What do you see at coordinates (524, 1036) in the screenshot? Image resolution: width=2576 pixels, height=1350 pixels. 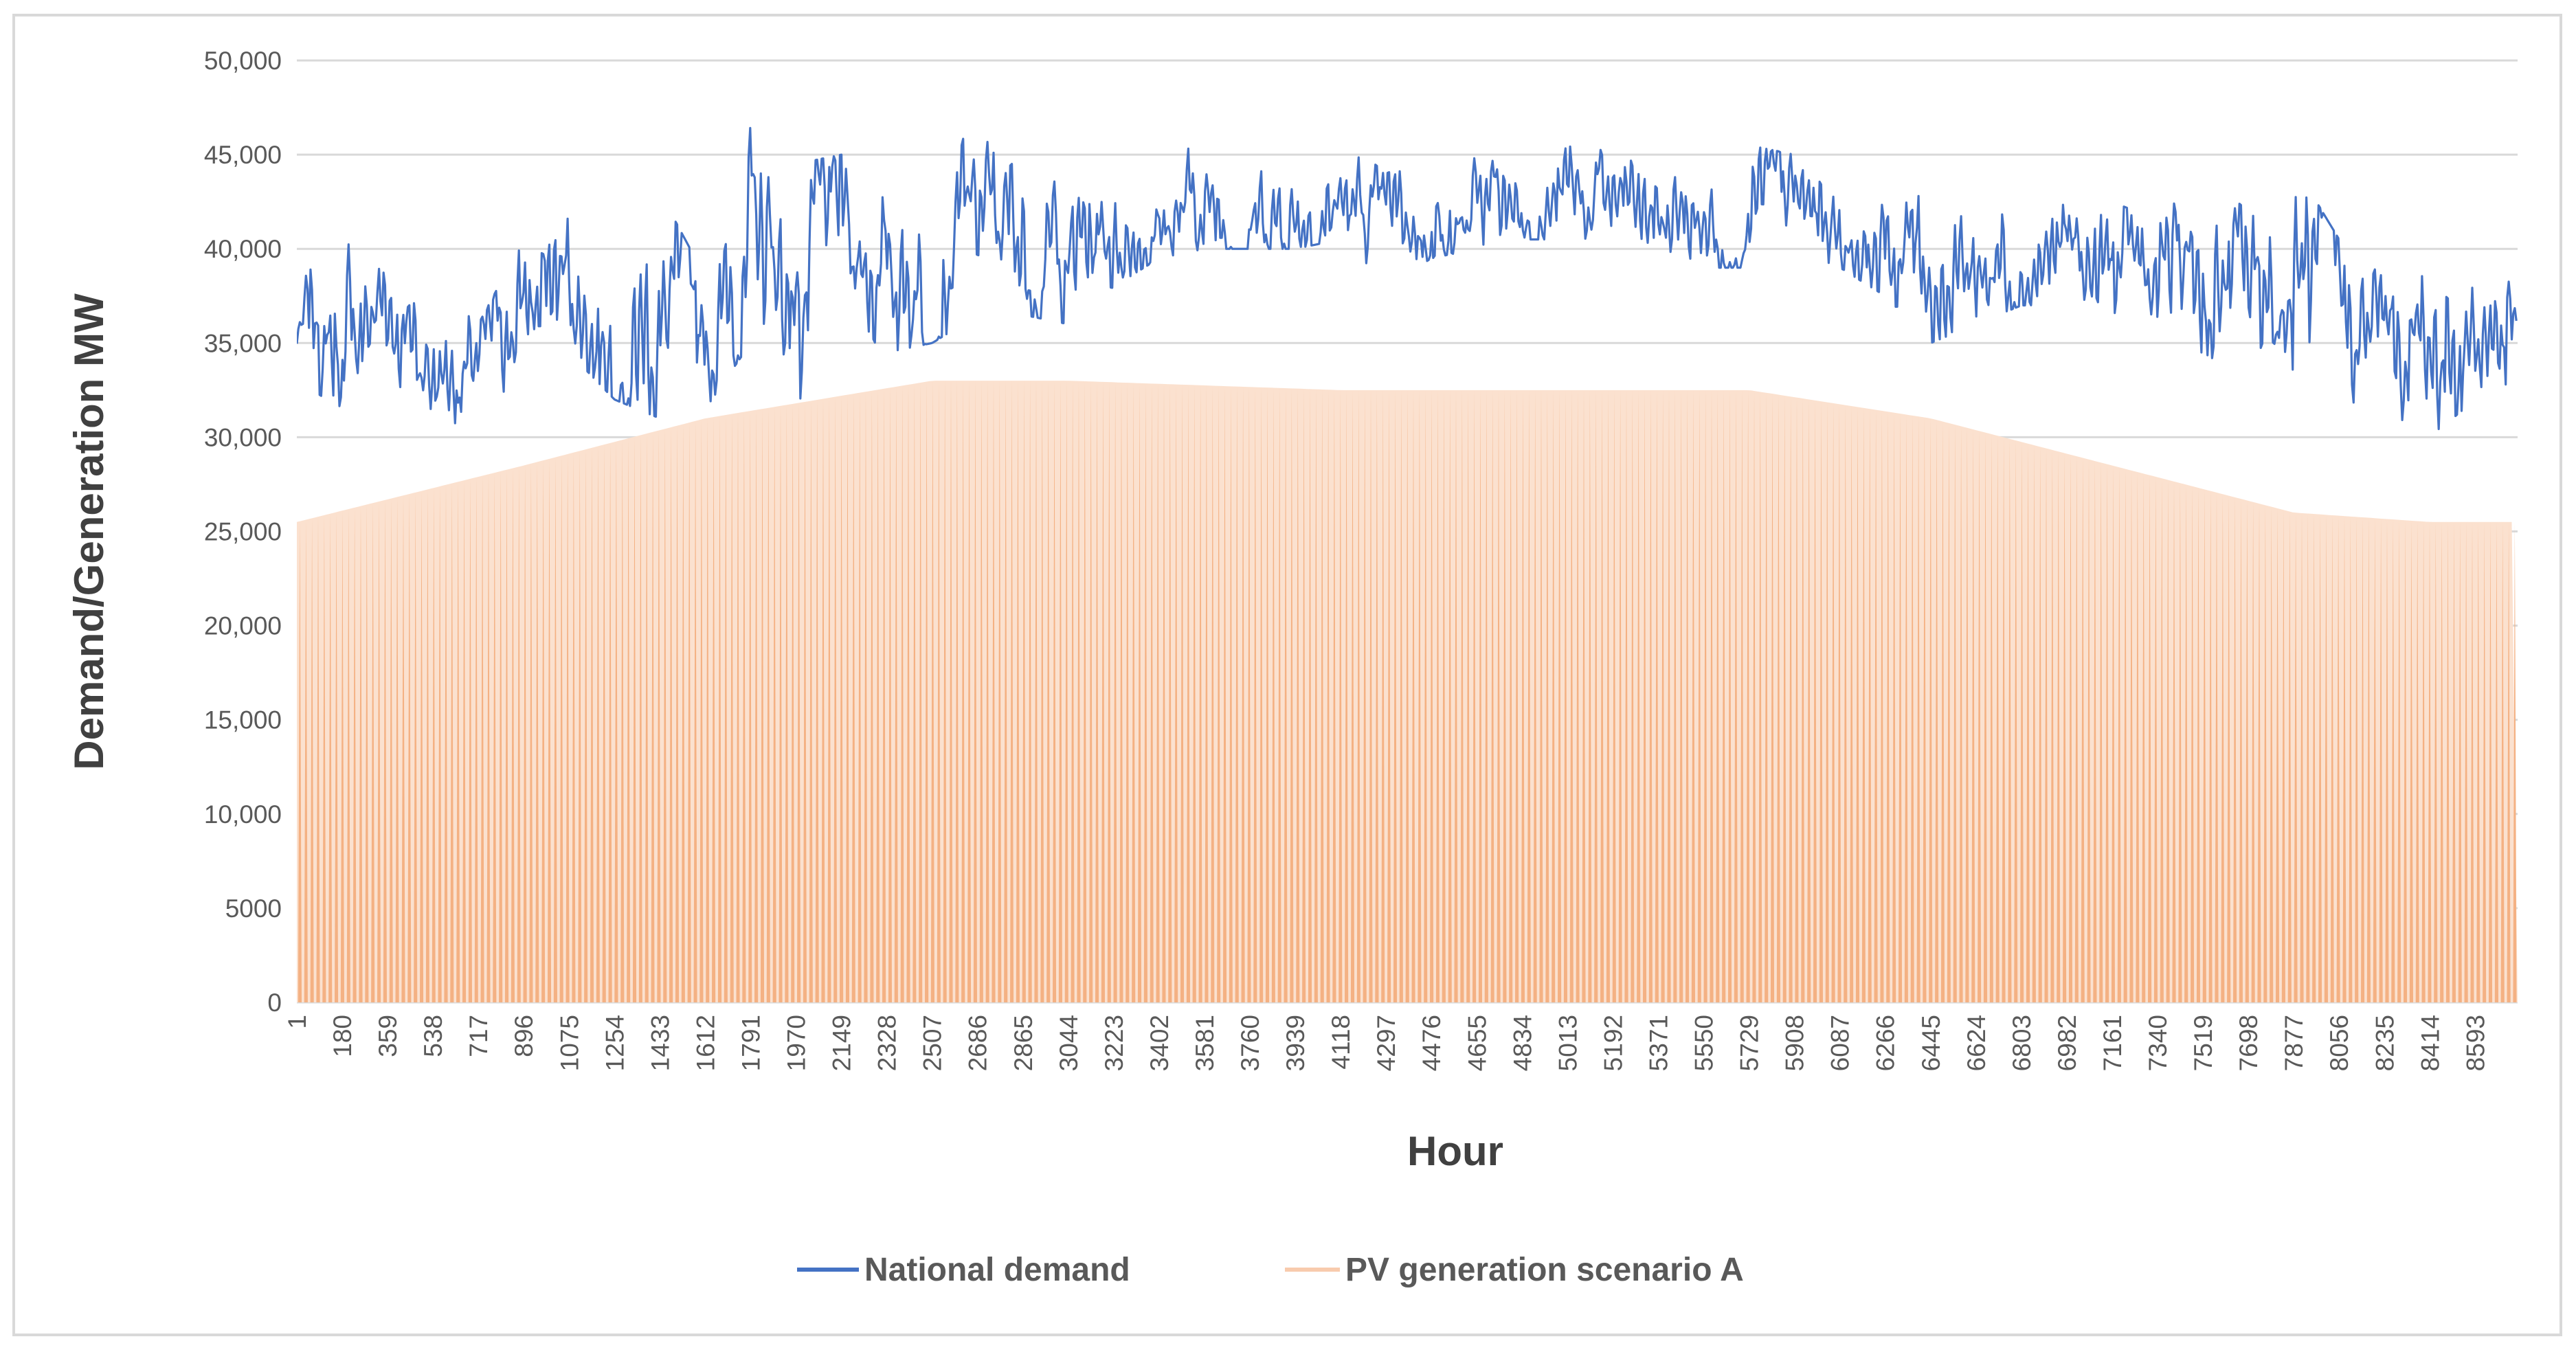 I see `x-tick-label: 896` at bounding box center [524, 1036].